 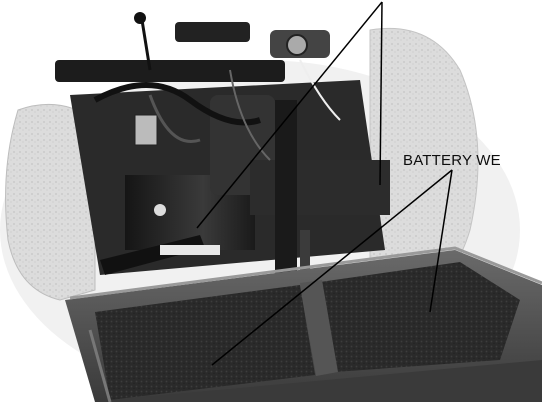 I want to click on battery-well-callout-label: BATTERY WE, so click(x=452, y=160).